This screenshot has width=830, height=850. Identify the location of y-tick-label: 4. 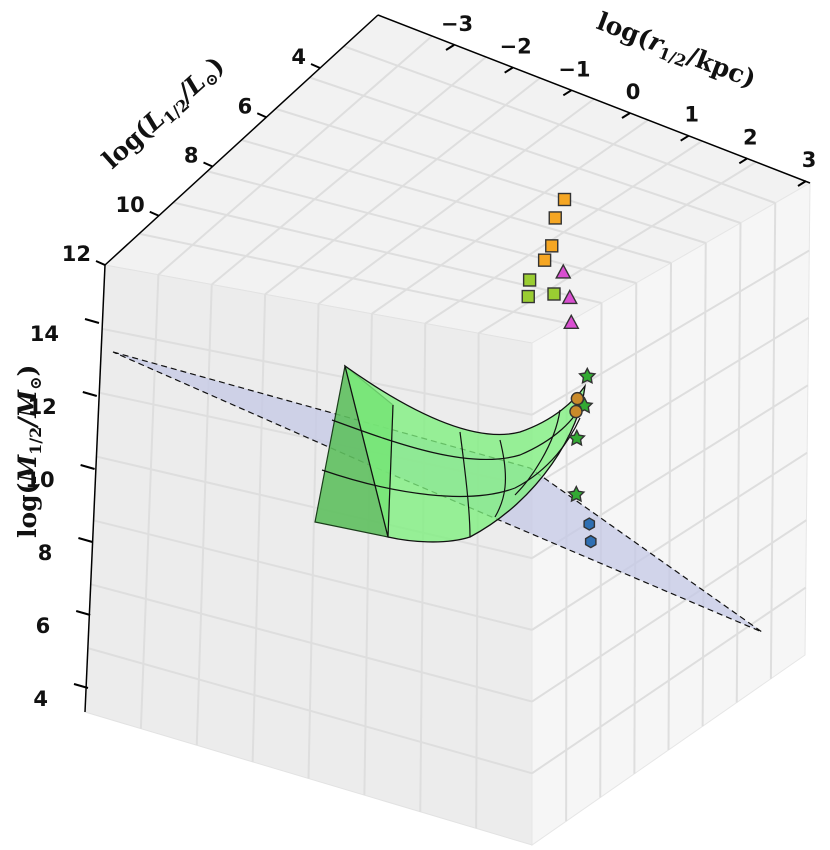
(298, 57).